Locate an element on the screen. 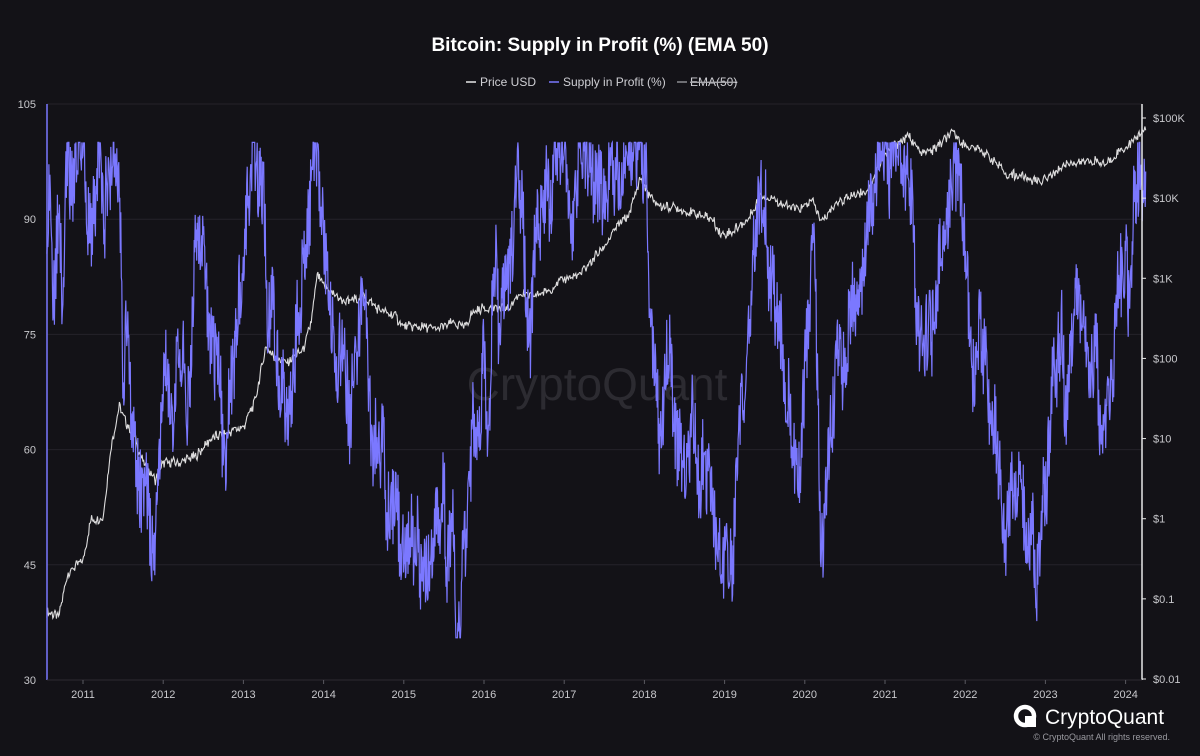 The image size is (1200, 756). x-axis-tick-label: 2011 is located at coordinates (83, 695).